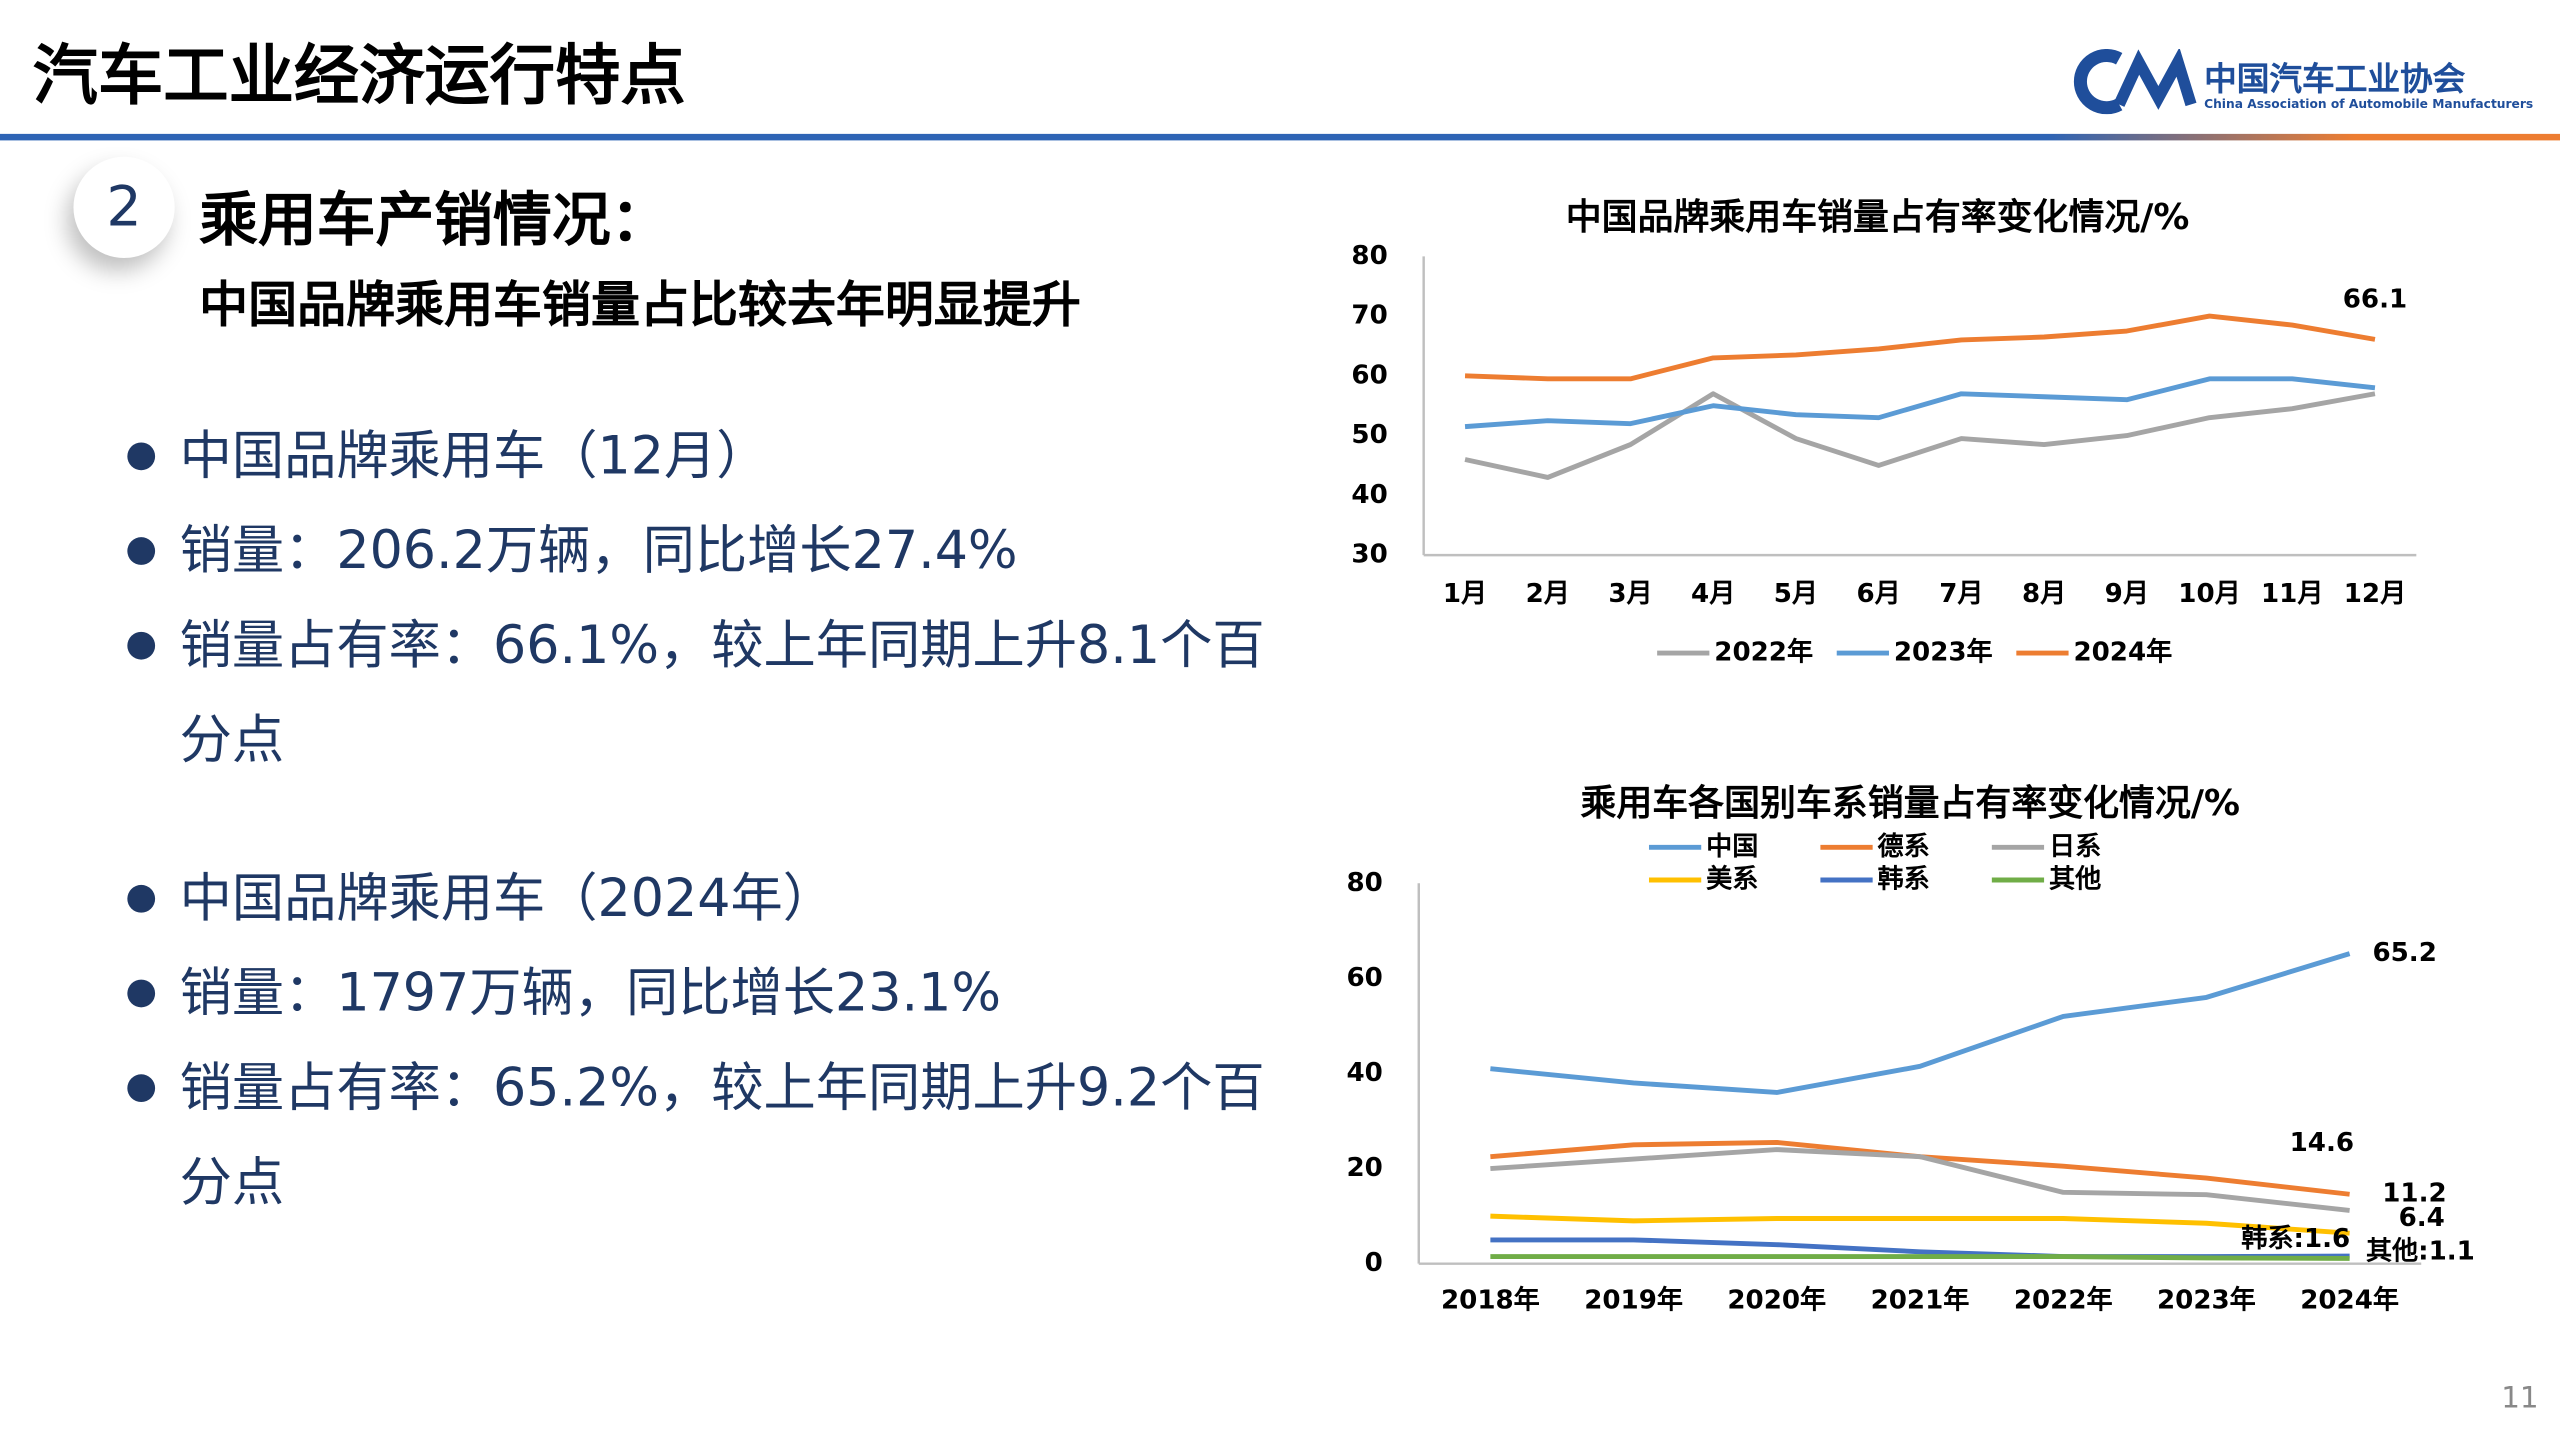 This screenshot has width=2560, height=1440. What do you see at coordinates (2206, 1300) in the screenshot?
I see `x-tick-label: 2023年` at bounding box center [2206, 1300].